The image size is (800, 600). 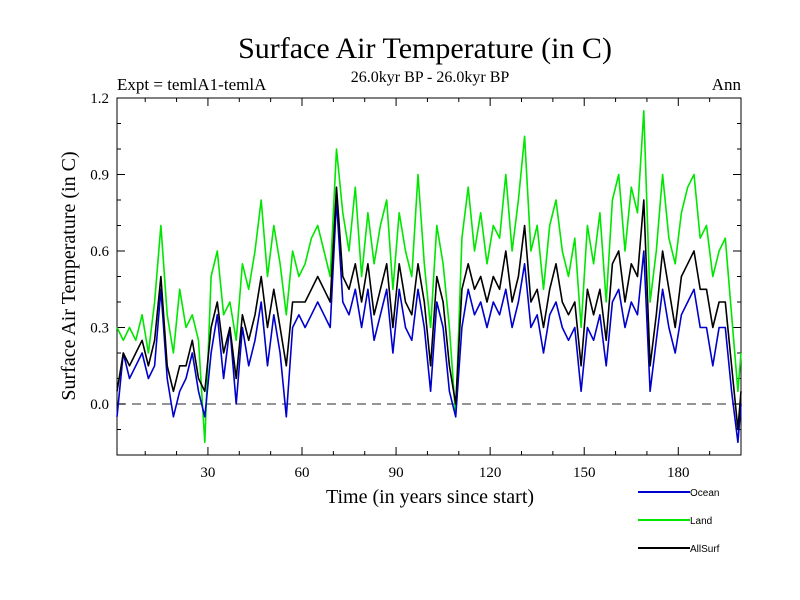 I want to click on x-tick-label: 180, so click(x=678, y=473).